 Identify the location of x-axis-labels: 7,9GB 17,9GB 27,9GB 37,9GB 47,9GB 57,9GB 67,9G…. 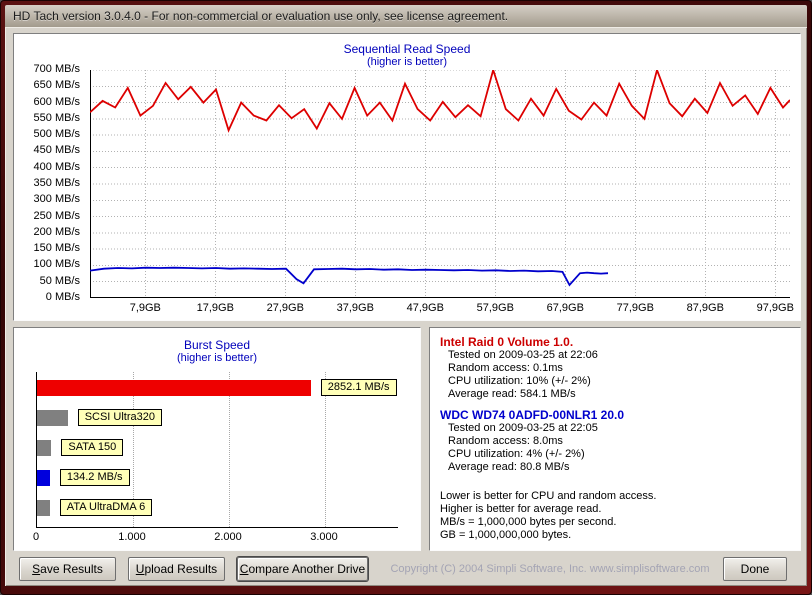
(442, 310).